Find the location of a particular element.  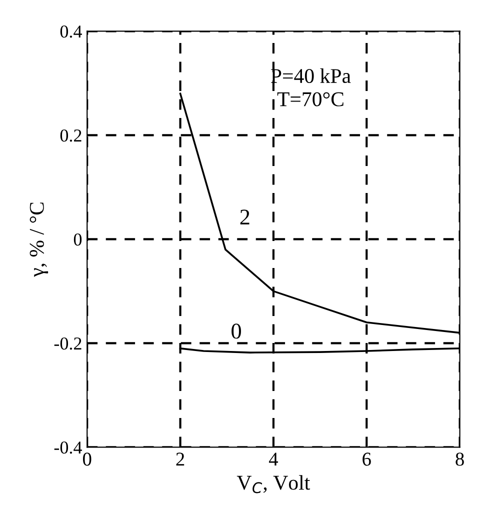

y-tick-label: 0.2 is located at coordinates (71, 135).